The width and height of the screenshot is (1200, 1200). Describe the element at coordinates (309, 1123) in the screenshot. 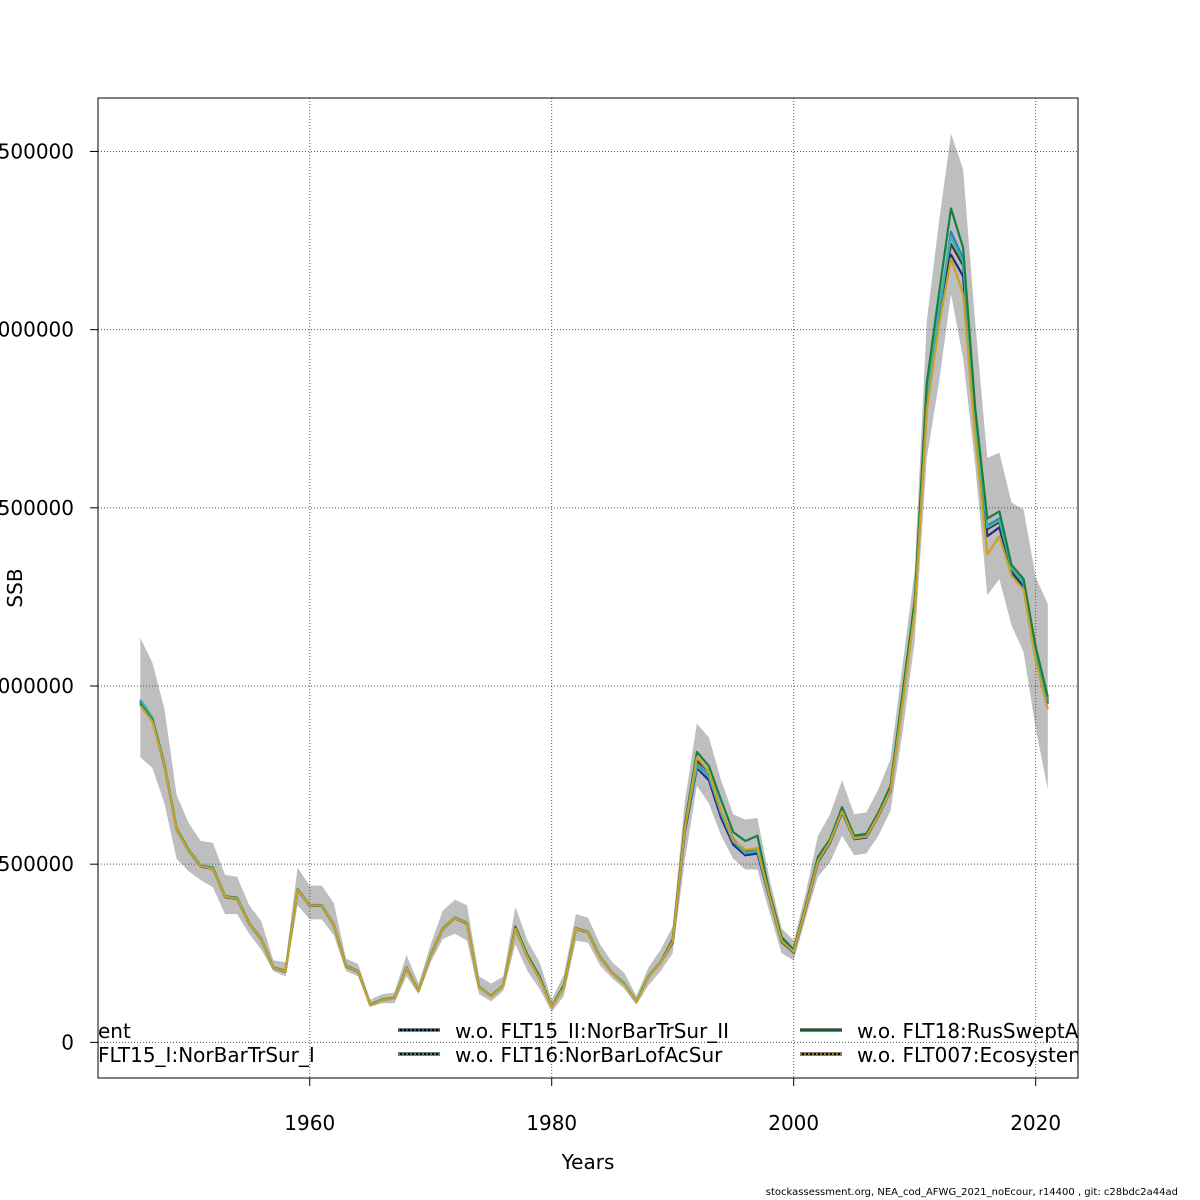

I see `x-tick-label-1960: 1960` at that location.